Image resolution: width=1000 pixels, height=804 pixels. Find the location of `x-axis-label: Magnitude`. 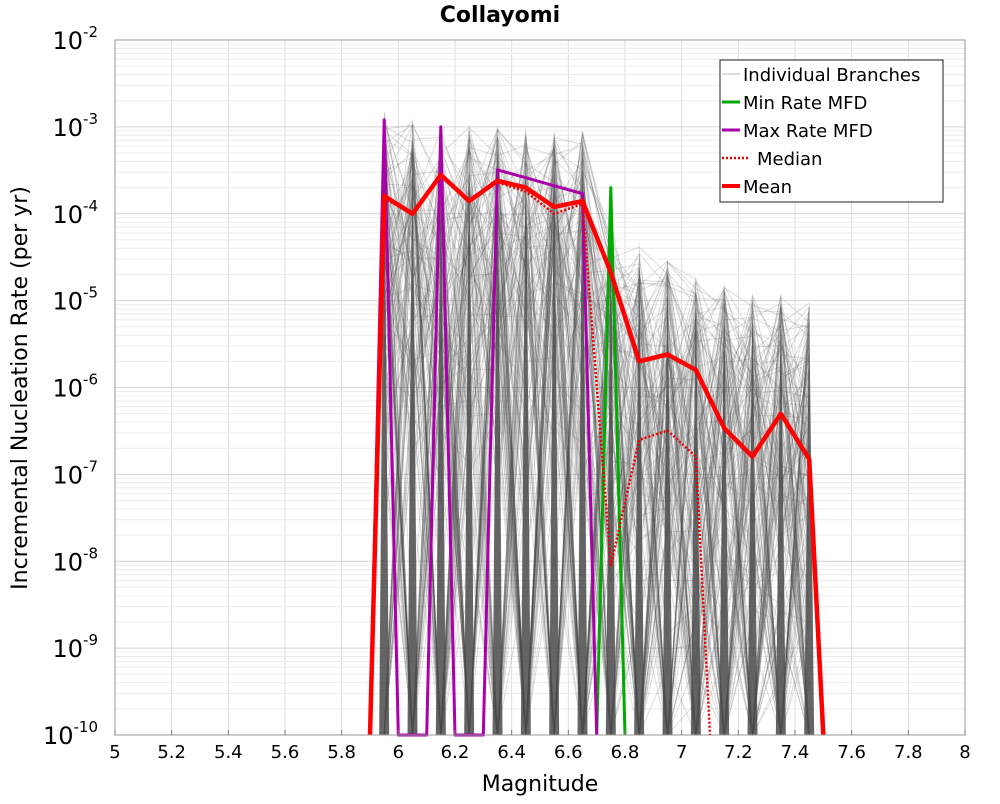

x-axis-label: Magnitude is located at coordinates (540, 784).